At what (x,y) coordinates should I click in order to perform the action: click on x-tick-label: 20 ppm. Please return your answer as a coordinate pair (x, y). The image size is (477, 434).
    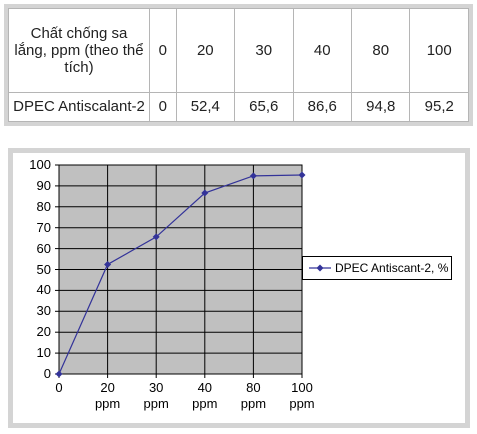
    Looking at the image, I should click on (107, 395).